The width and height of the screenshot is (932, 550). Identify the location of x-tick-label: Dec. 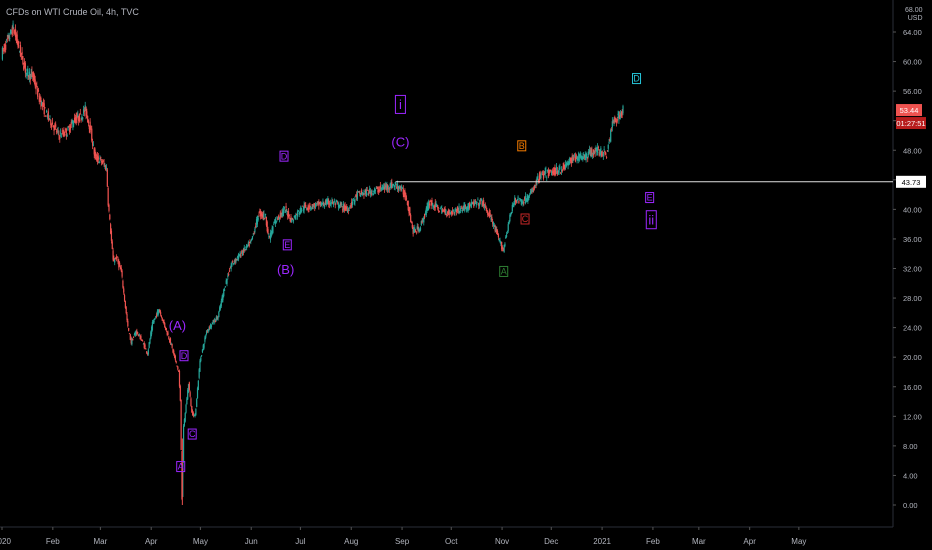
(551, 541).